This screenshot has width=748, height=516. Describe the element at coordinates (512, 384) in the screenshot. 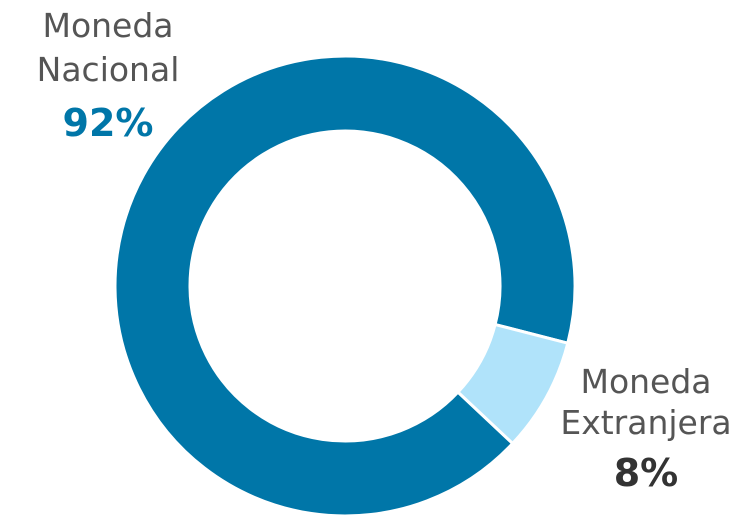

I see `slice-moneda-extranjera` at that location.